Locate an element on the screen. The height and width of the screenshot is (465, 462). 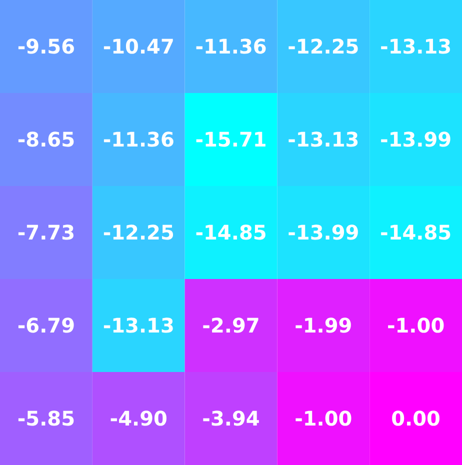
data-label: -8.65 is located at coordinates (46, 140).